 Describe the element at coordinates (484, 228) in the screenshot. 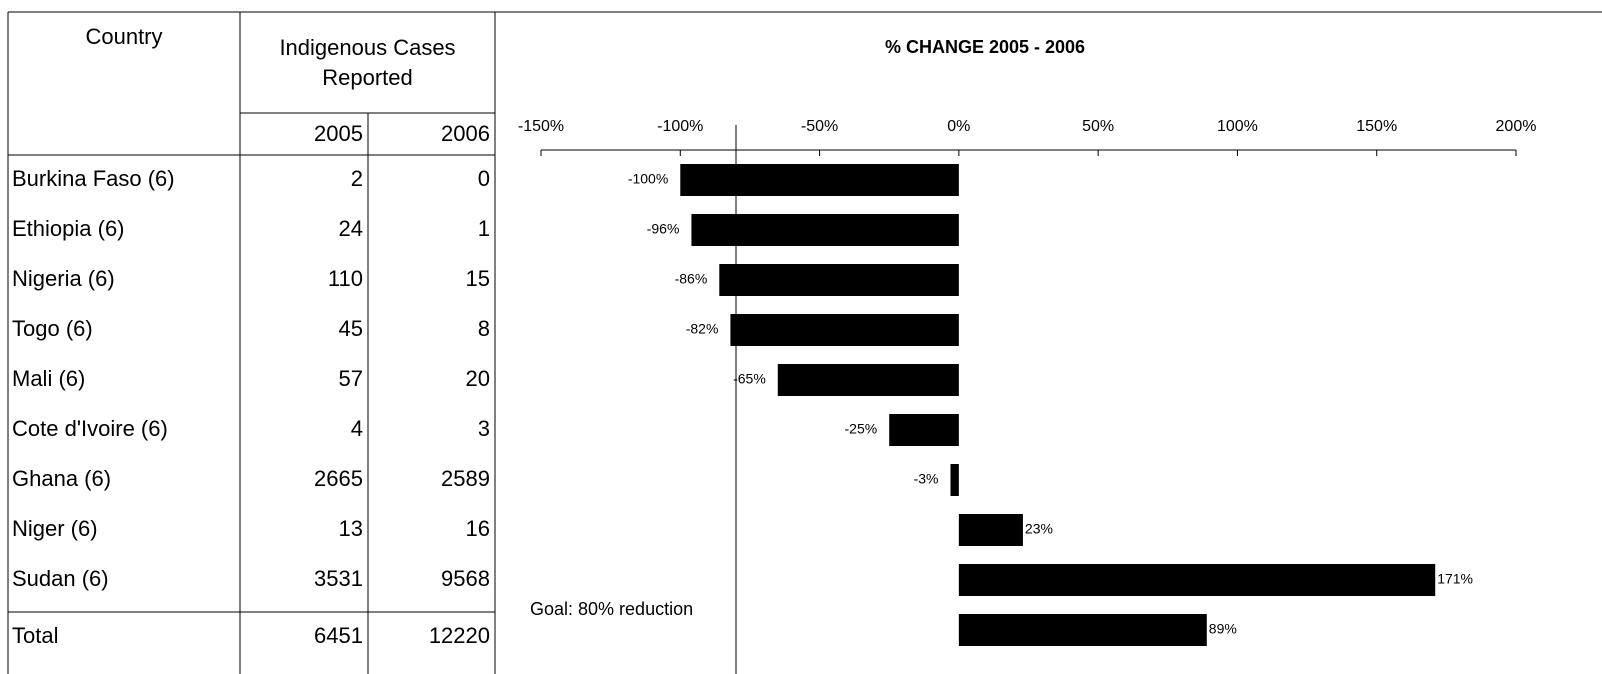

I see `cases-2006: 1` at that location.